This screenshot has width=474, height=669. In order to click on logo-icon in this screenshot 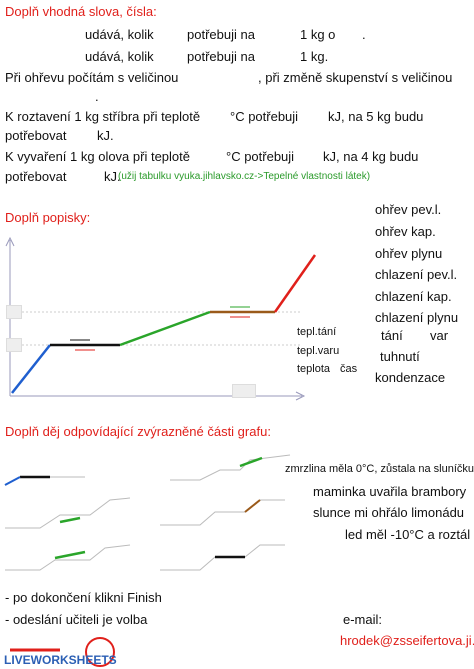, I will do `click(62, 652)`.